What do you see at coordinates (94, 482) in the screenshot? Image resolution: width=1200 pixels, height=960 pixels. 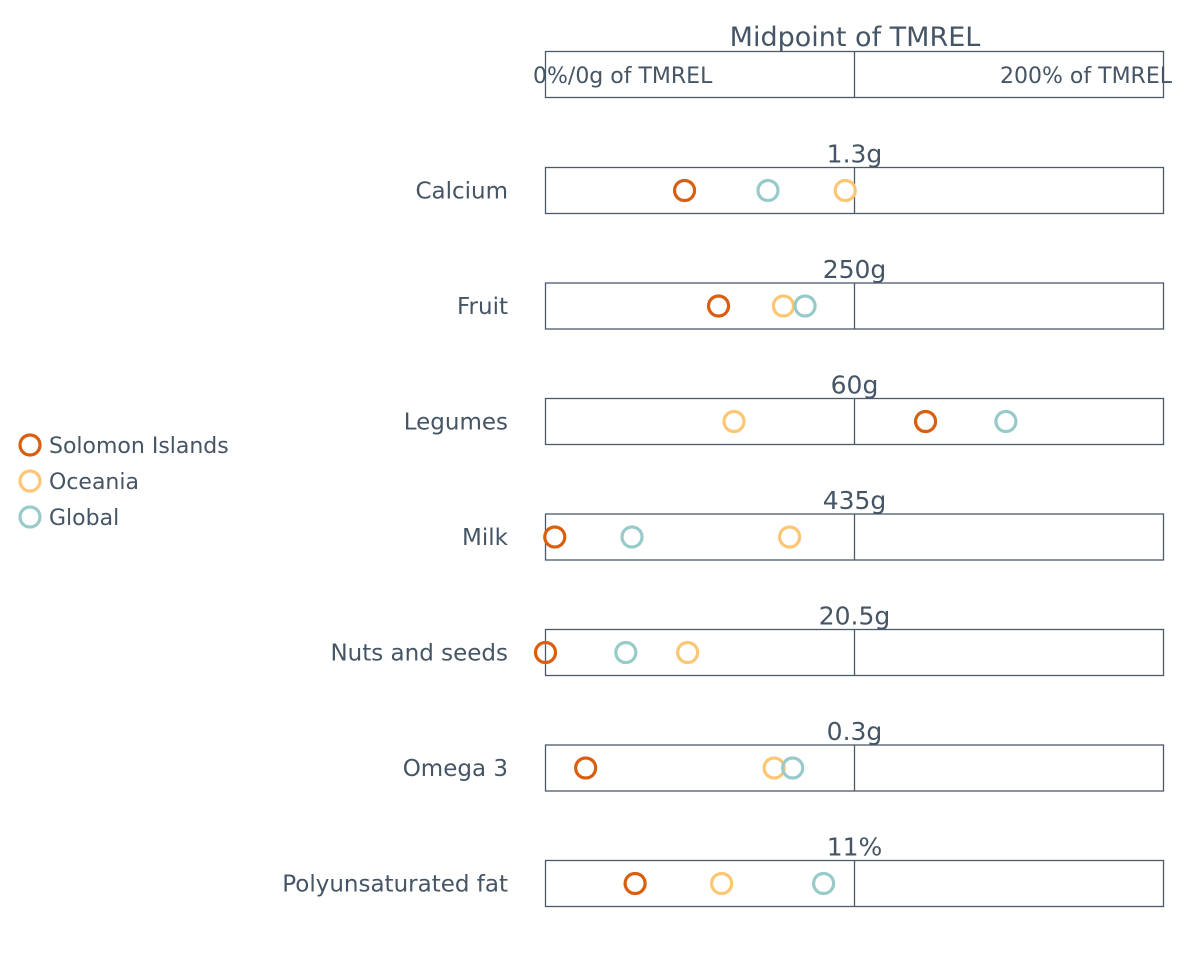 I see `legend-label: Oceania` at bounding box center [94, 482].